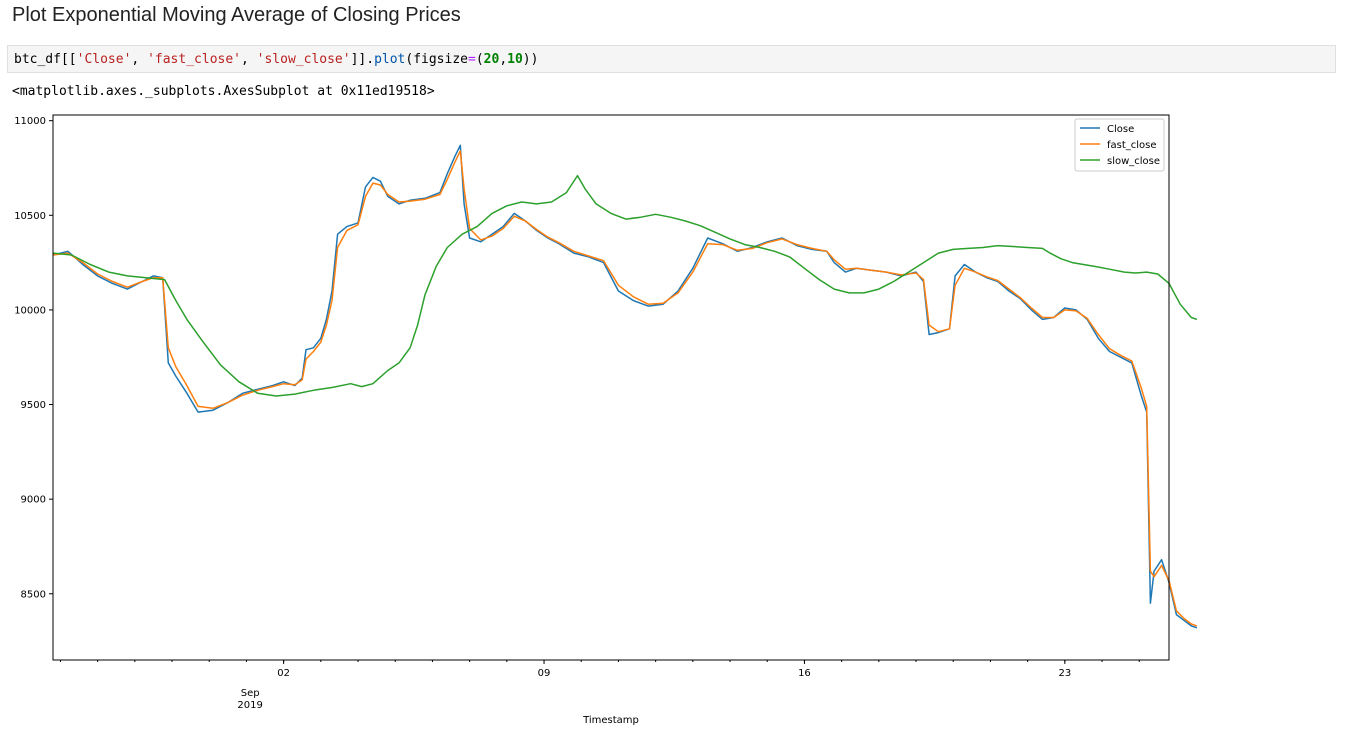 The width and height of the screenshot is (1345, 738). Describe the element at coordinates (1132, 145) in the screenshot. I see `legend-label-fast-close: fast_close` at that location.